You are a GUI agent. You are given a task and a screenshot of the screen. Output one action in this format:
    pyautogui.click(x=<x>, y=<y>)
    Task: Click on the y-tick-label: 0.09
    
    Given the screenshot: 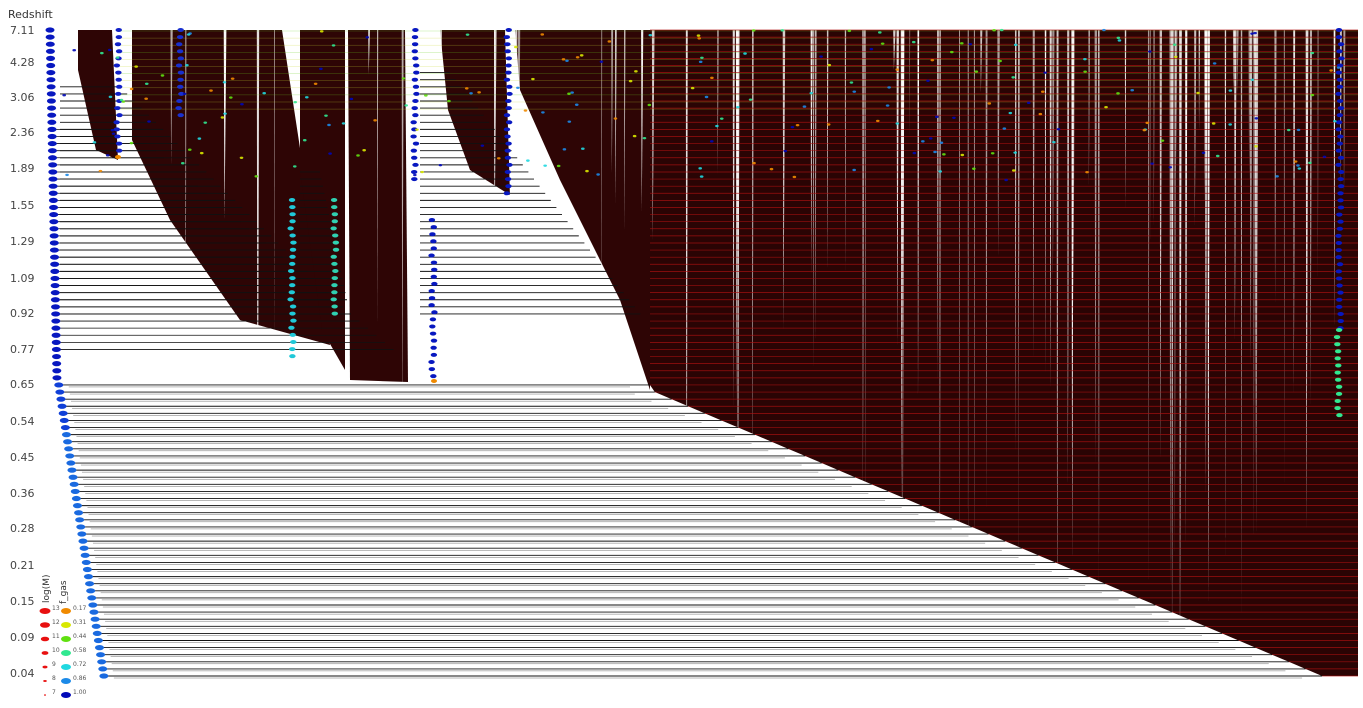 What is the action you would take?
    pyautogui.click(x=22, y=637)
    